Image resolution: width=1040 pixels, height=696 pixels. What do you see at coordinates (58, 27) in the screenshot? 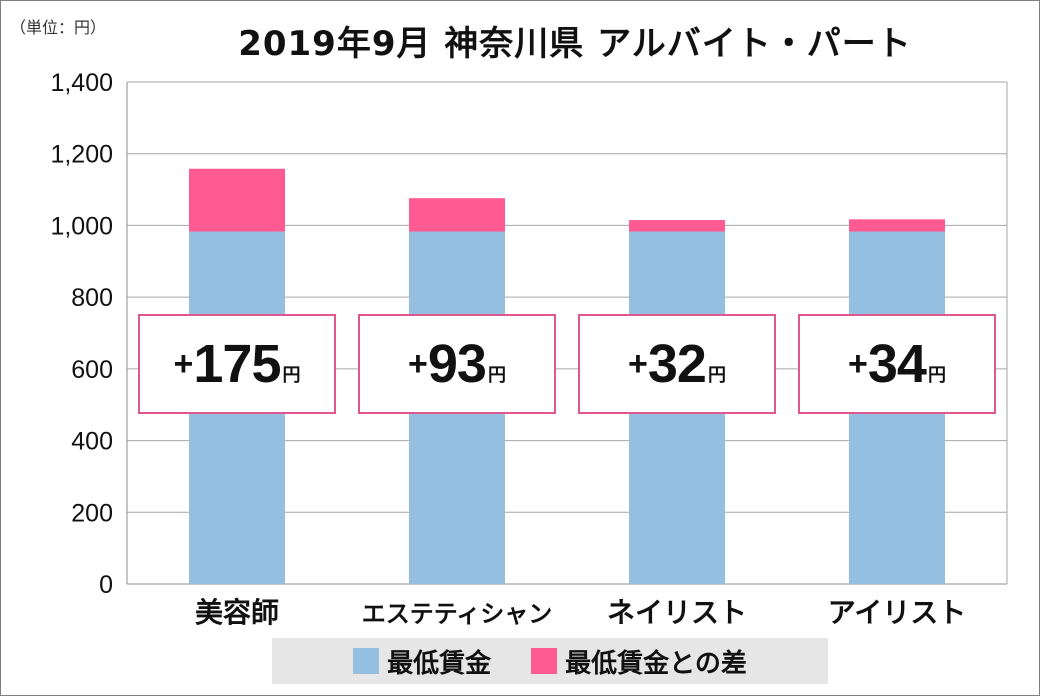
I see `unit-label: （単位：円）` at bounding box center [58, 27].